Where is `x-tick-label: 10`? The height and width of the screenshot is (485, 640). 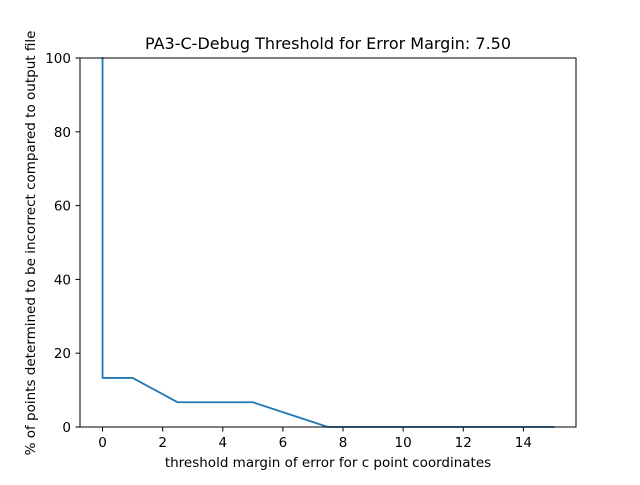 x-tick-label: 10 is located at coordinates (403, 443).